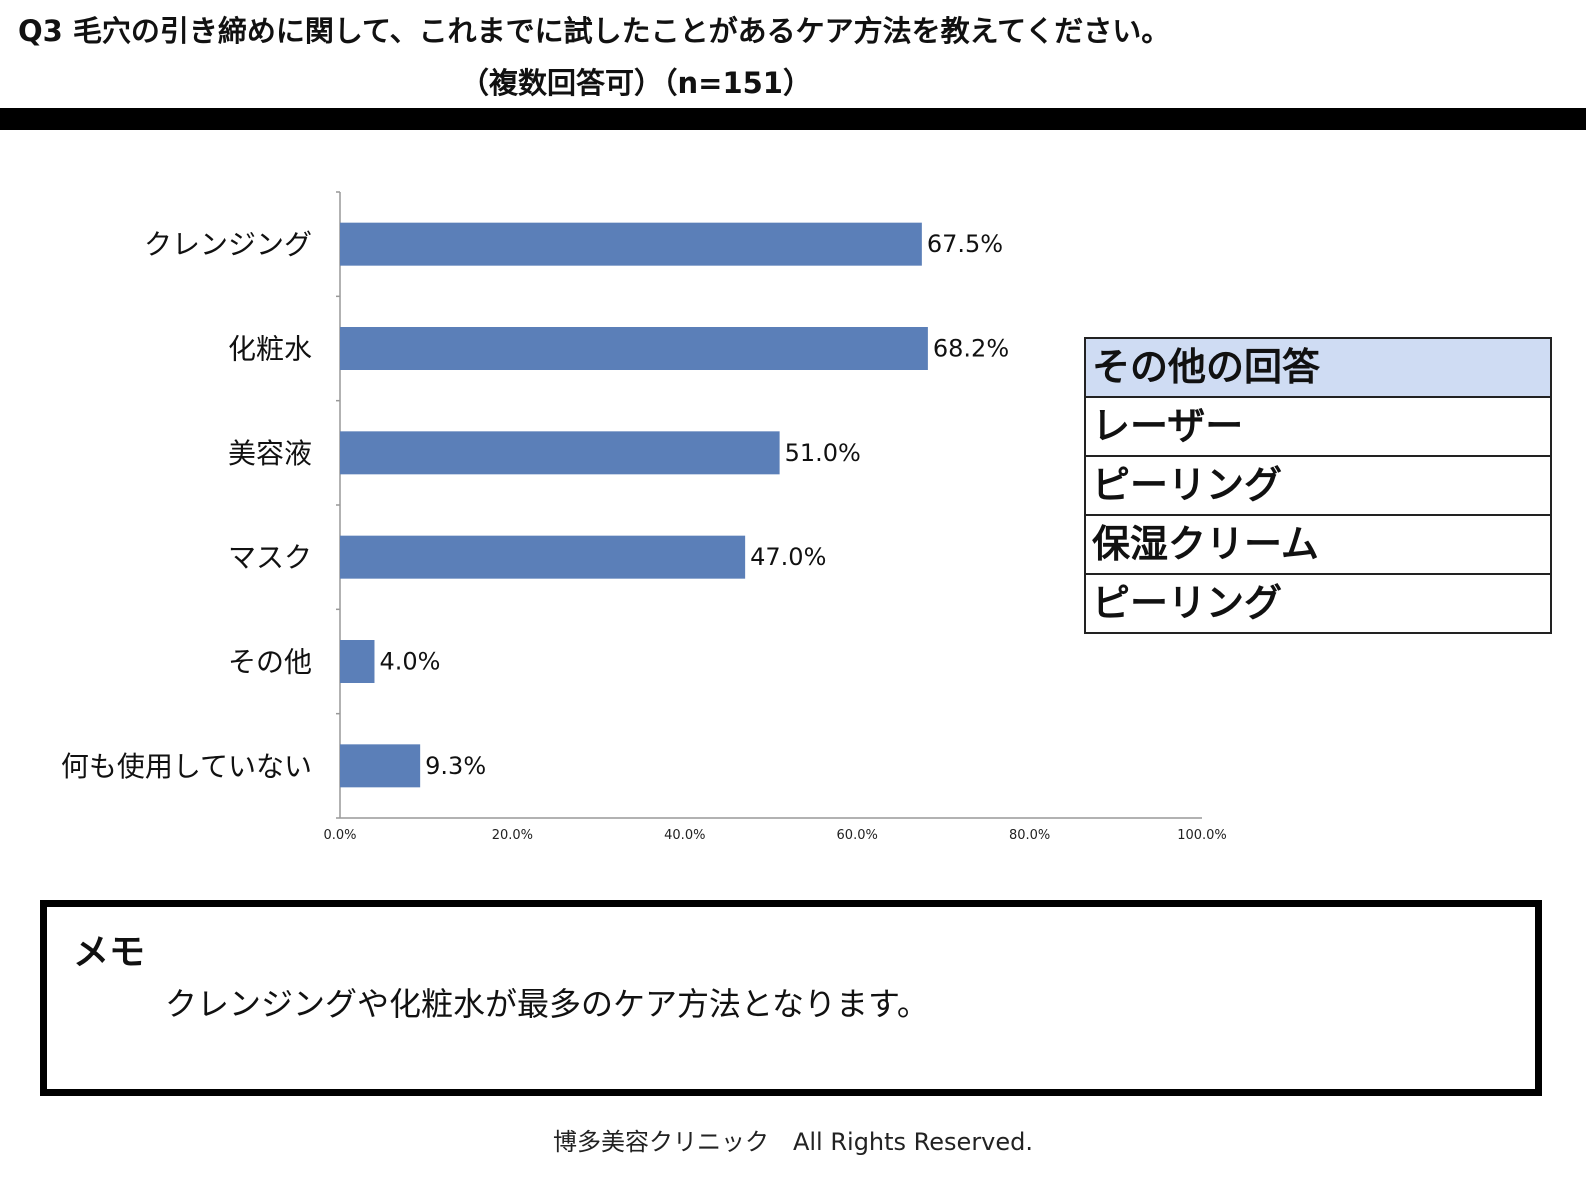  Describe the element at coordinates (636, 83) in the screenshot. I see `question-subtitle: （複数回答可）（n=151）` at that location.